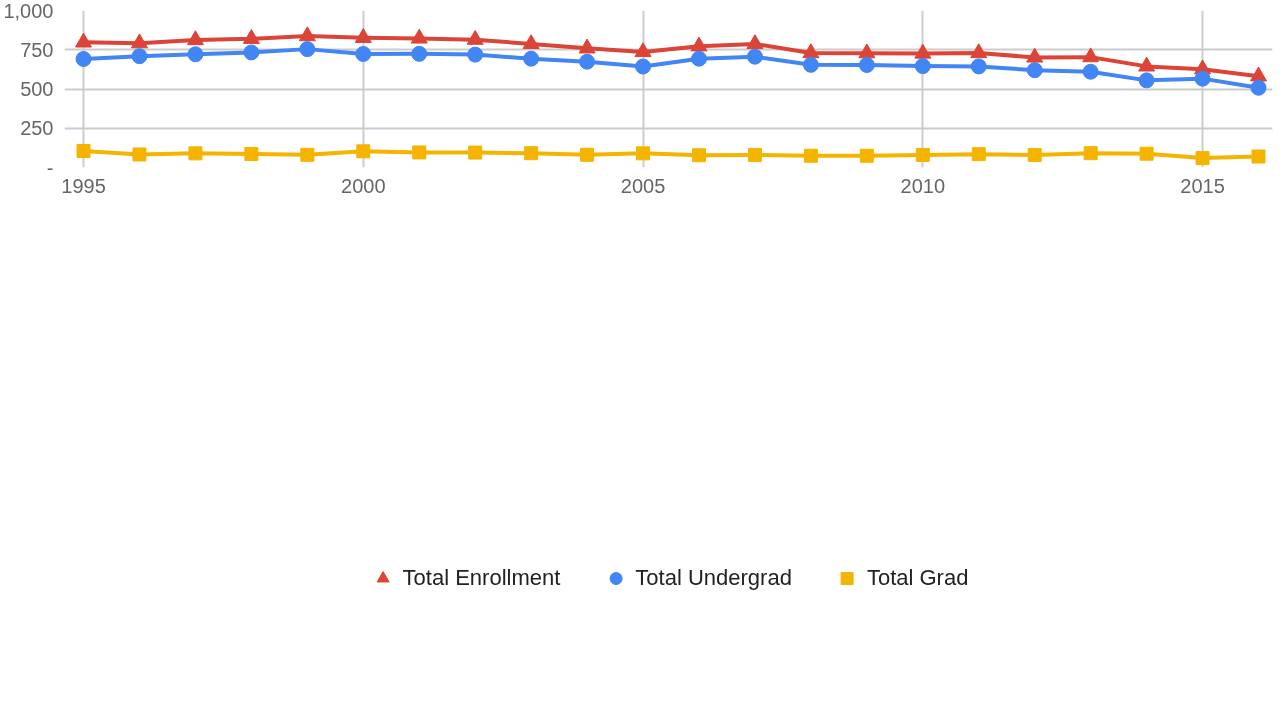 The image size is (1286, 723). Describe the element at coordinates (37, 89) in the screenshot. I see `y-tick-label: 500` at that location.